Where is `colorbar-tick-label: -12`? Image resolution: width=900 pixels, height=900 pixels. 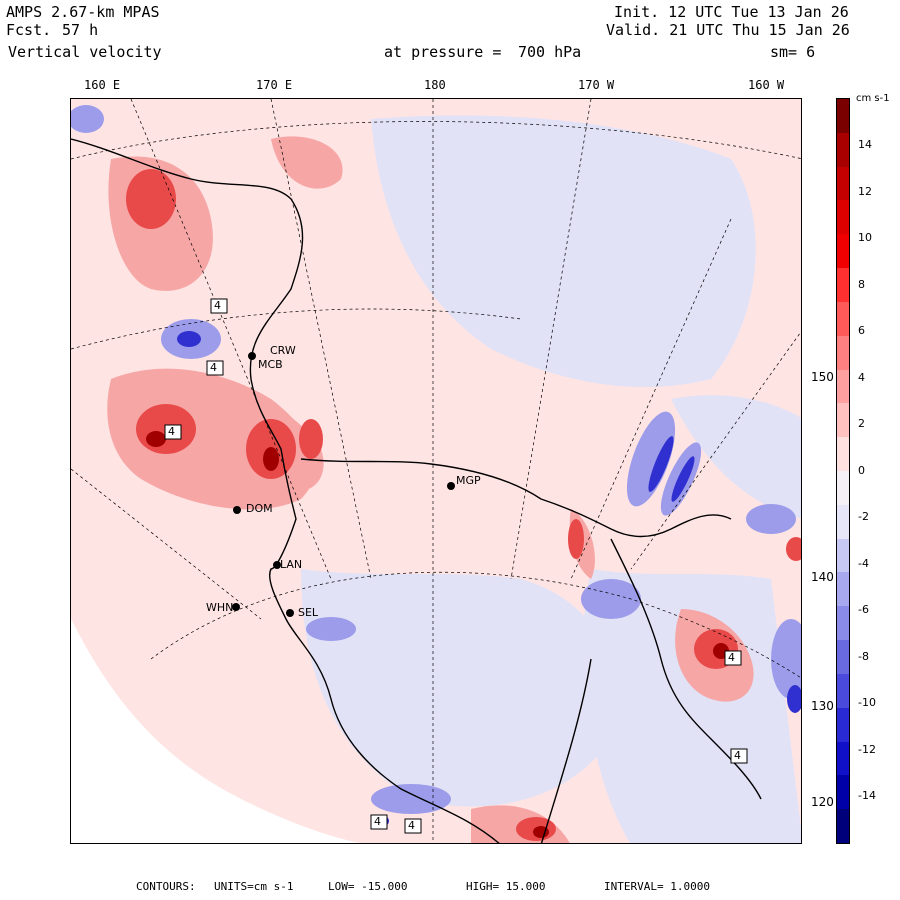 colorbar-tick-label: -12 is located at coordinates (867, 749).